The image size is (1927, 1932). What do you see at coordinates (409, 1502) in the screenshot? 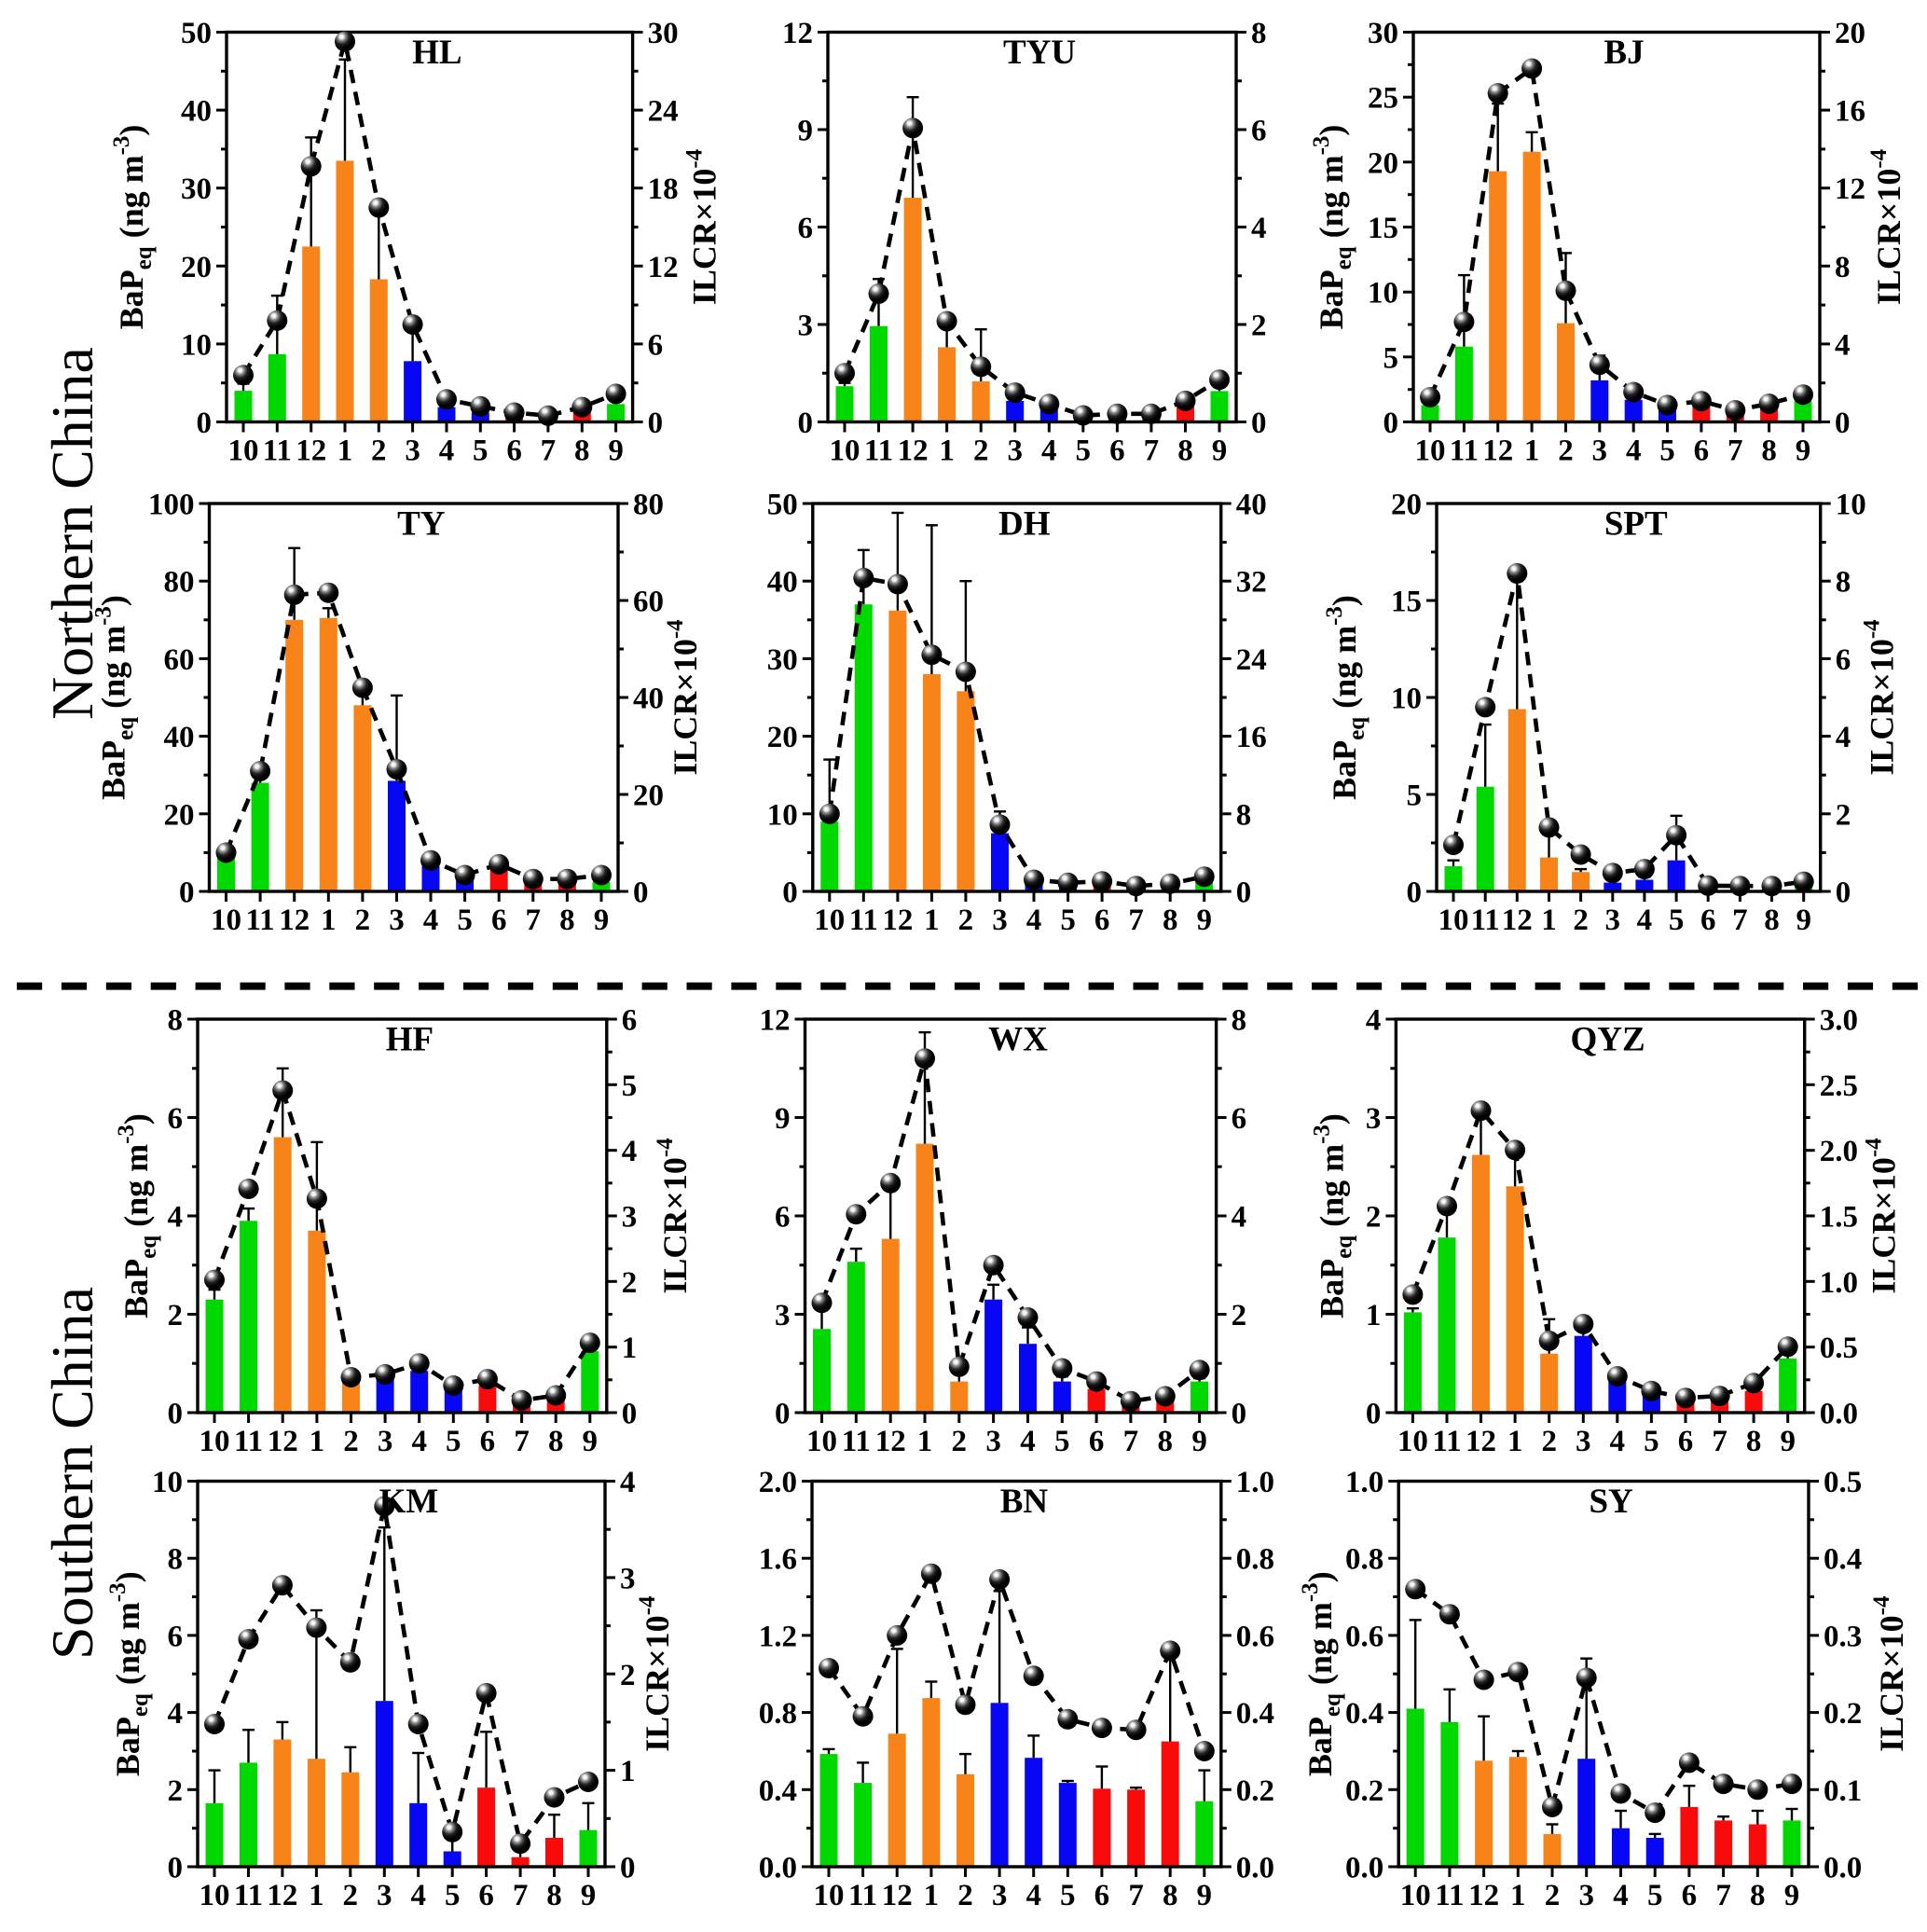
I see `svg-text: KM` at bounding box center [409, 1502].